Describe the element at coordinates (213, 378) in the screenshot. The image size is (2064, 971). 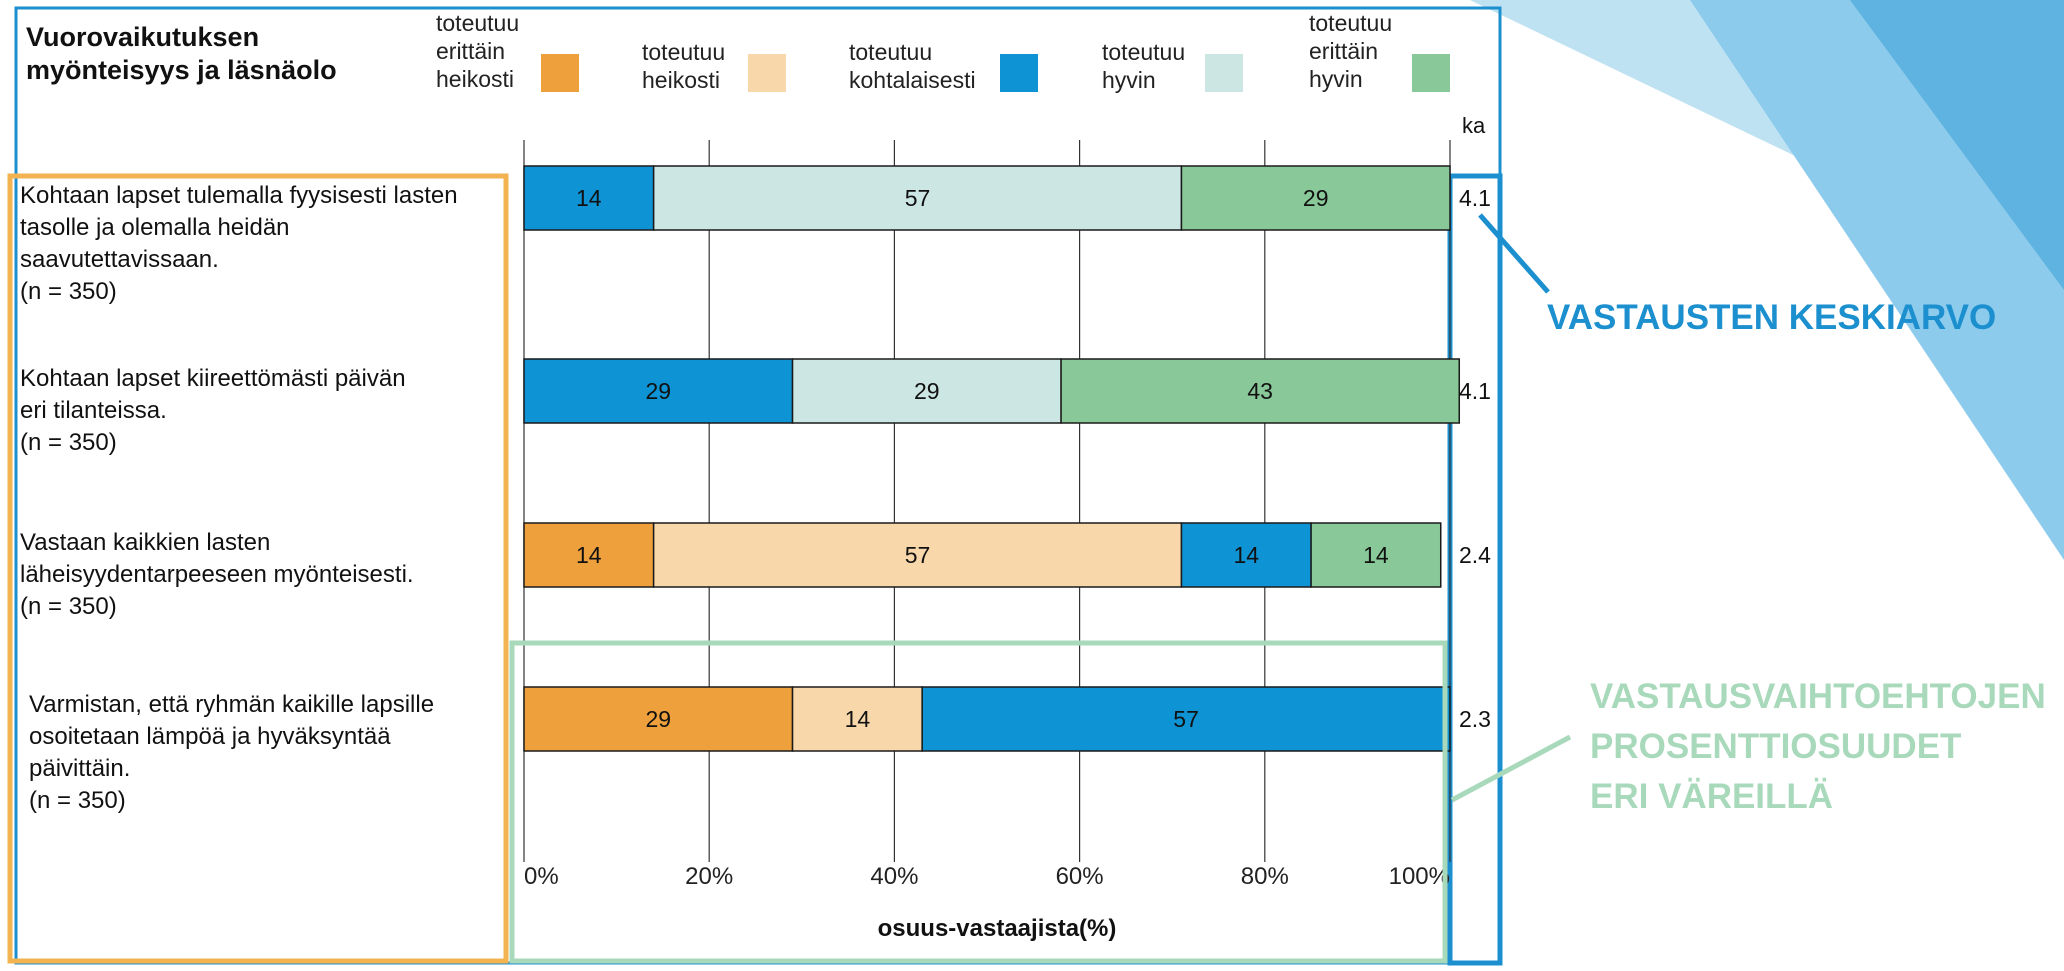
I see `item-label: Kohtaan lapset kiireettömästi päivän` at that location.